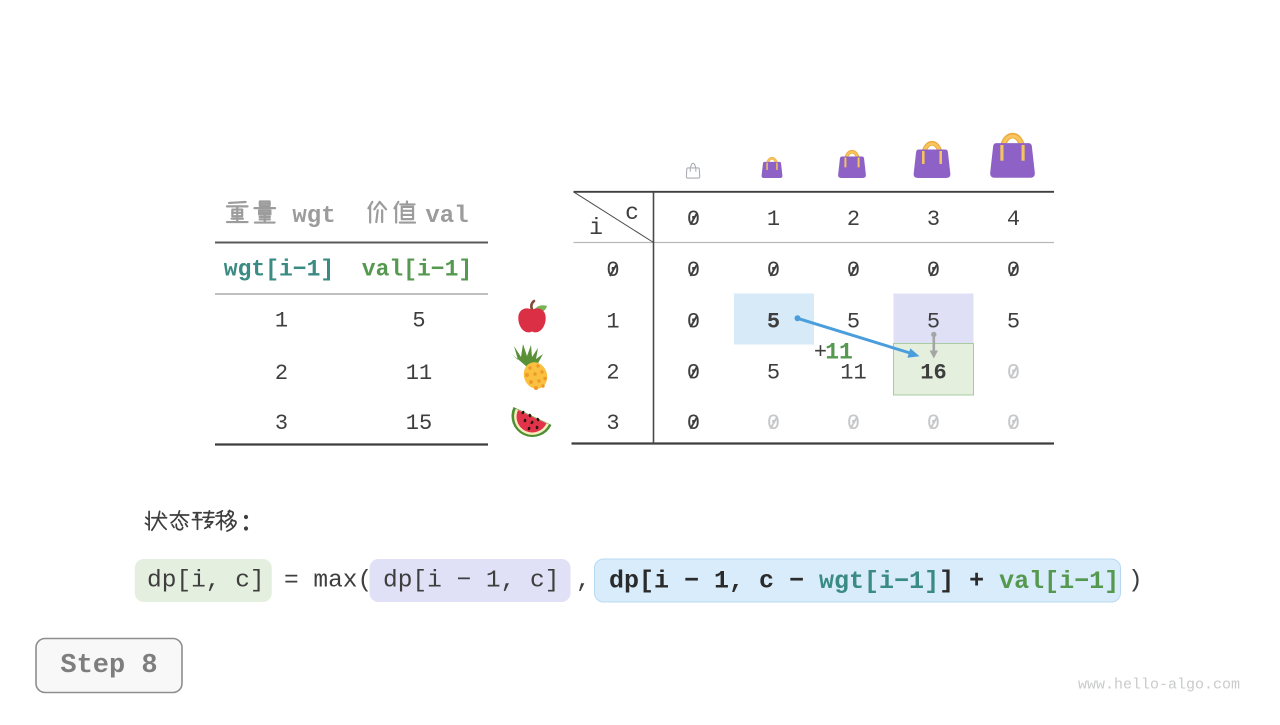 This screenshot has height=725, width=1280. What do you see at coordinates (419, 423) in the screenshot?
I see `svg-text: 15` at bounding box center [419, 423].